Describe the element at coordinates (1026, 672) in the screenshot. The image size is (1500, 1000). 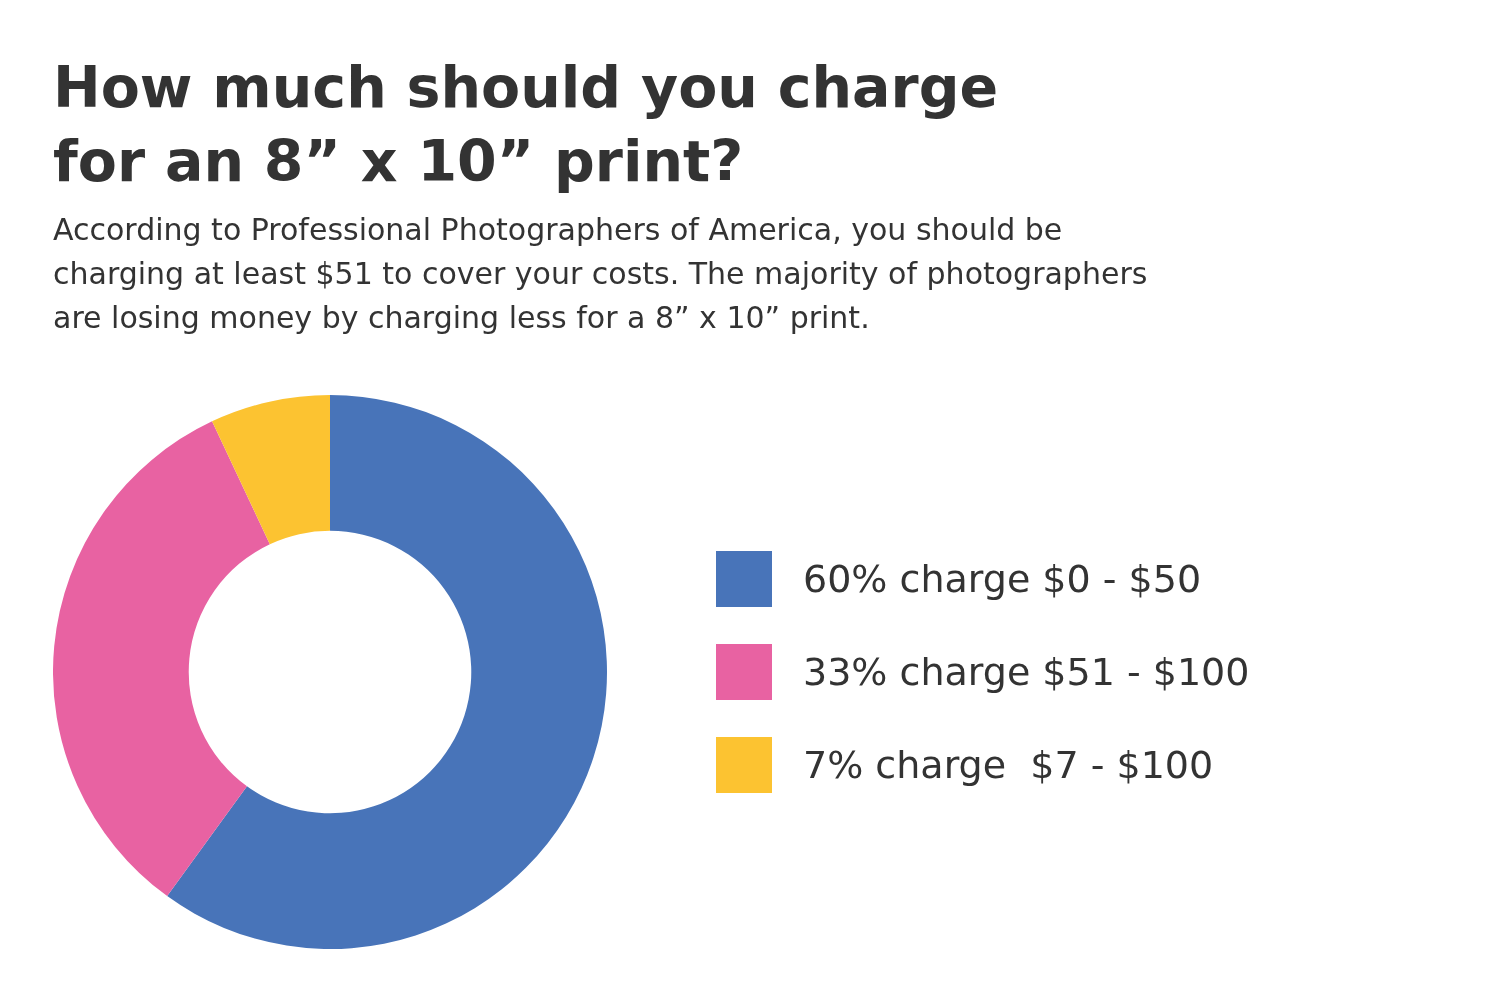
I see `legend-label: 33% charge $51 - $100` at that location.